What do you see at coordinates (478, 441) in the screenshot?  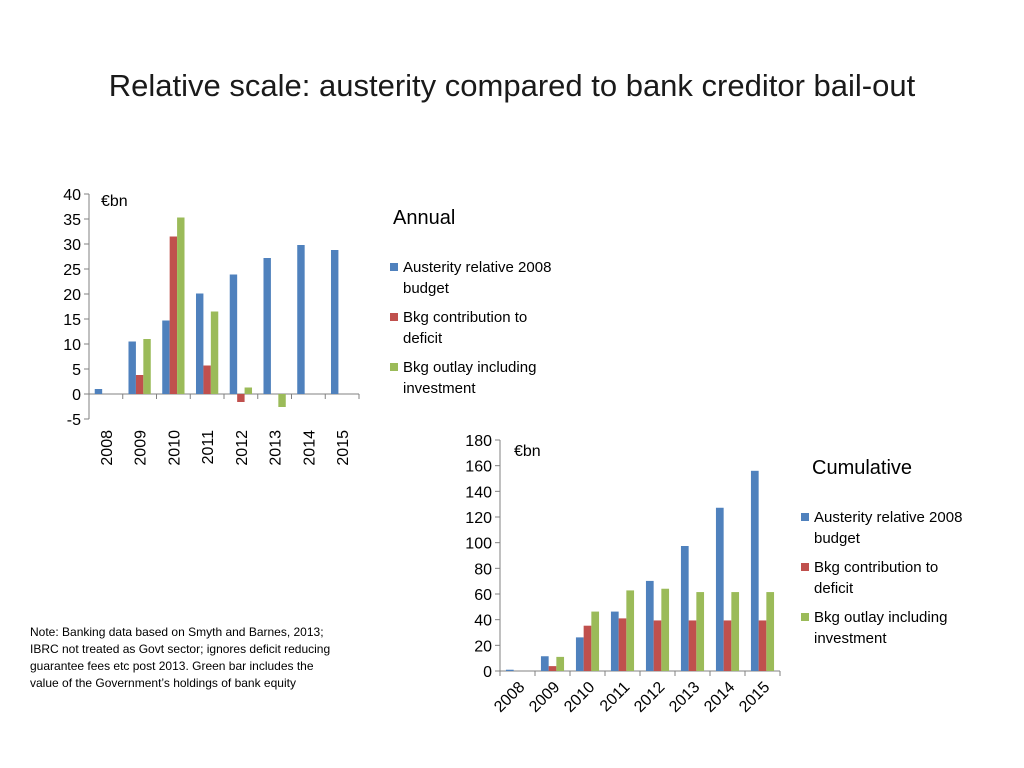 I see `cumulative-y-tick-label: 180` at bounding box center [478, 441].